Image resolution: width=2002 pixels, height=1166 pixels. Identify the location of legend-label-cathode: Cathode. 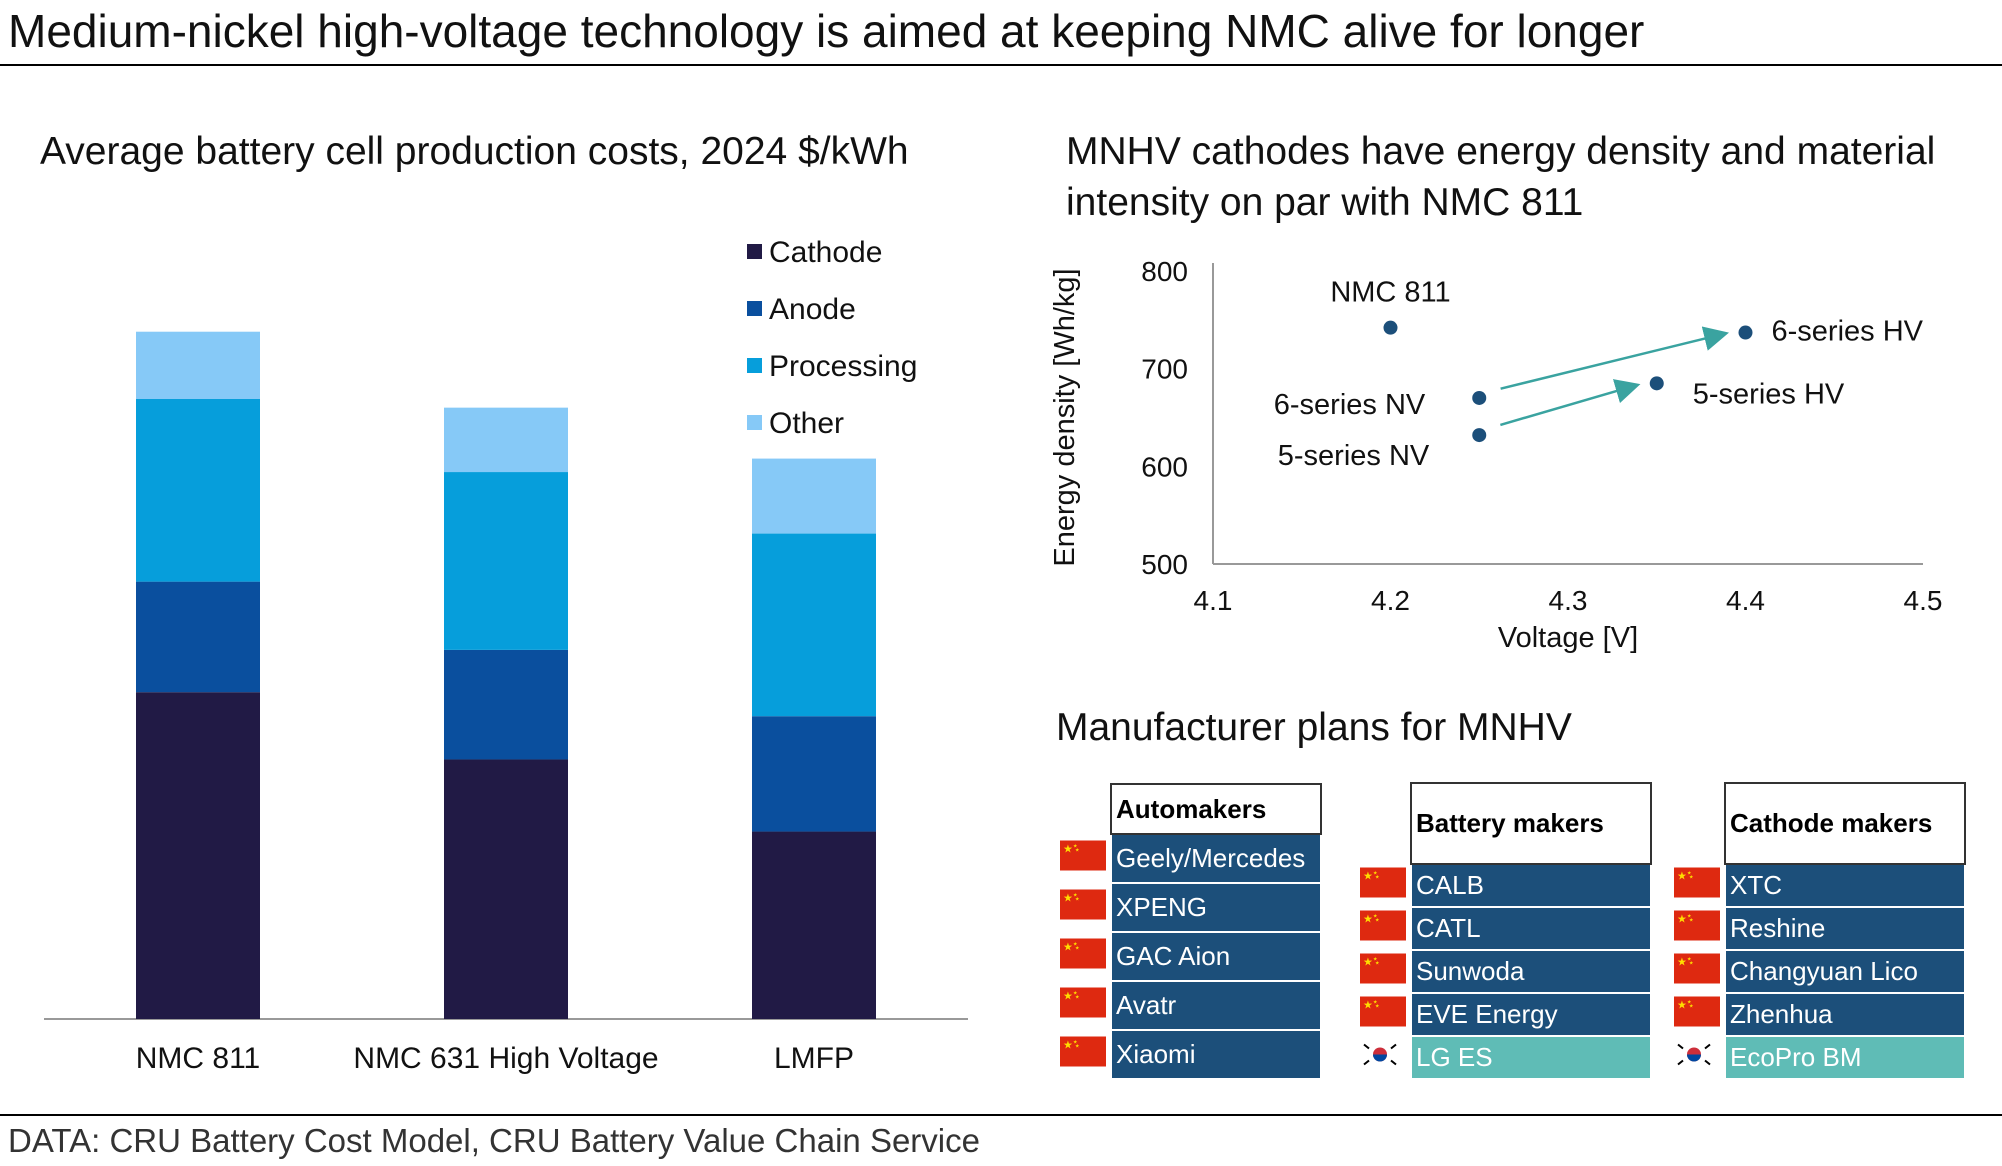
(825, 252).